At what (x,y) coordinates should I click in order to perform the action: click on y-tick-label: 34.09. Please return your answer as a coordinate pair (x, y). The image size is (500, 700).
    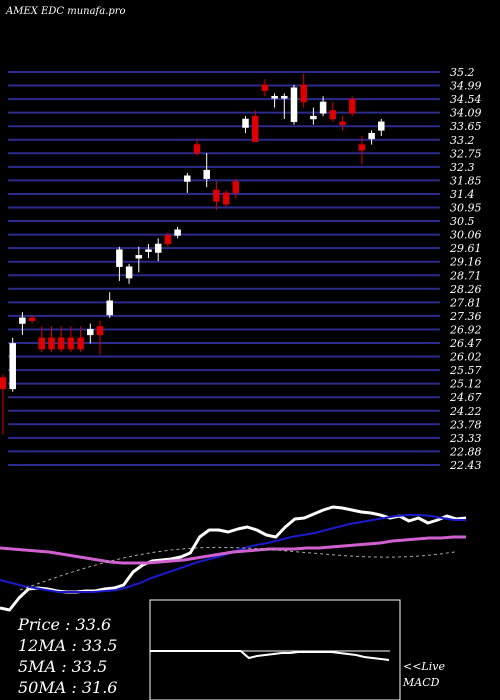
    Looking at the image, I should click on (466, 113).